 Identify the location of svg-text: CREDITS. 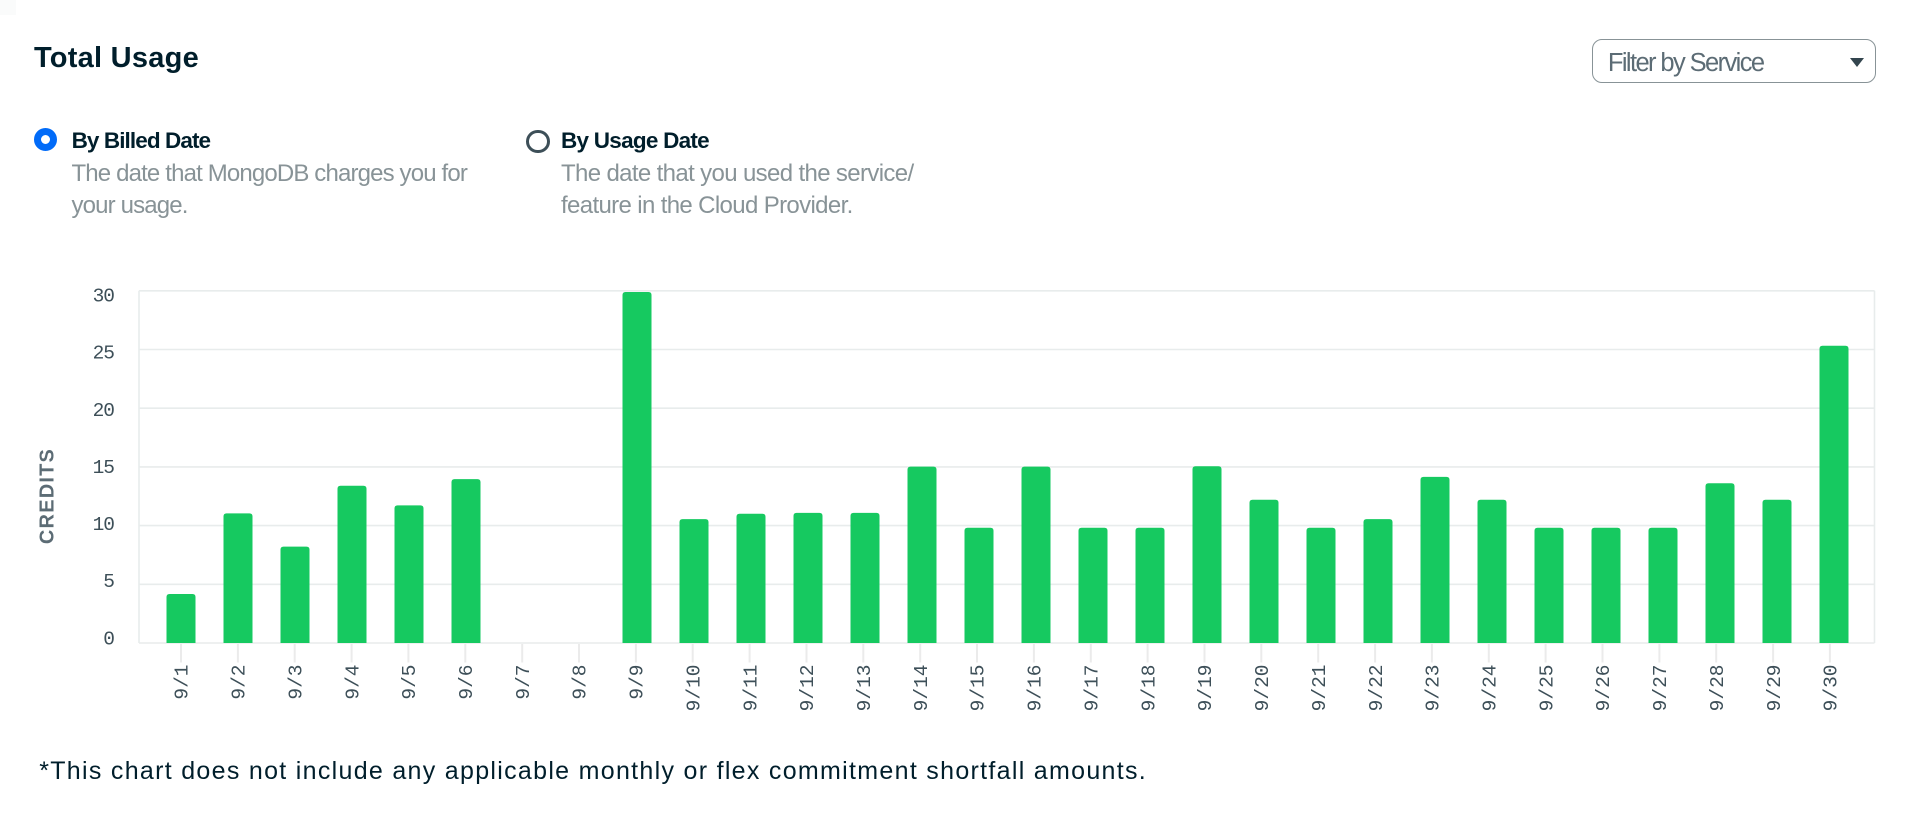
(47, 496).